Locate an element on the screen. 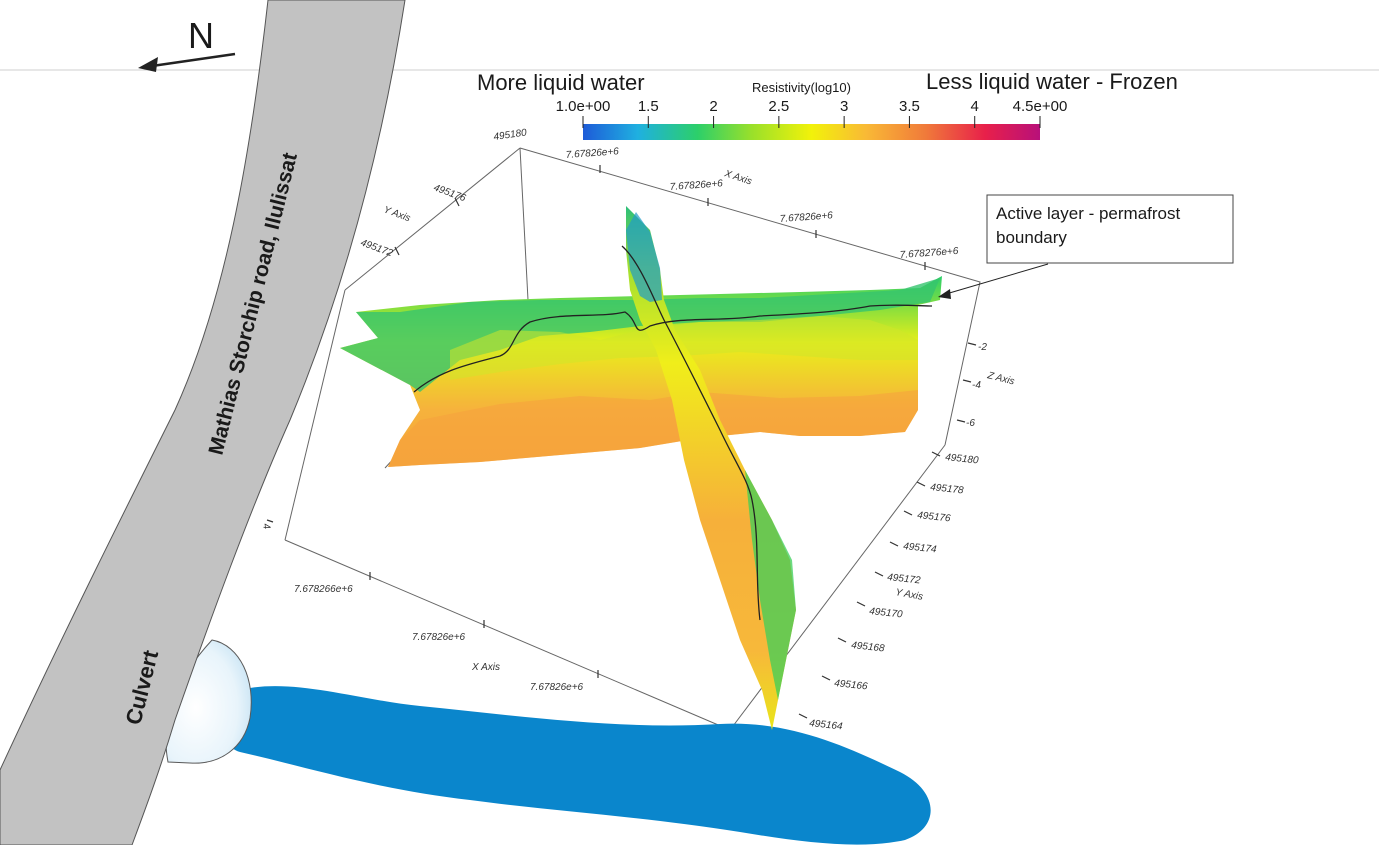  x-bottom-title: X Axis is located at coordinates (485, 667).